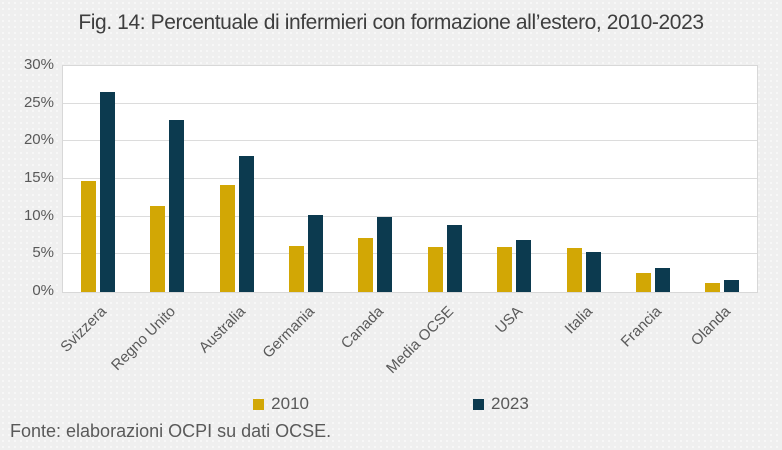 Image resolution: width=782 pixels, height=450 pixels. Describe the element at coordinates (510, 403) in the screenshot. I see `legend-label-2023: 2023` at that location.